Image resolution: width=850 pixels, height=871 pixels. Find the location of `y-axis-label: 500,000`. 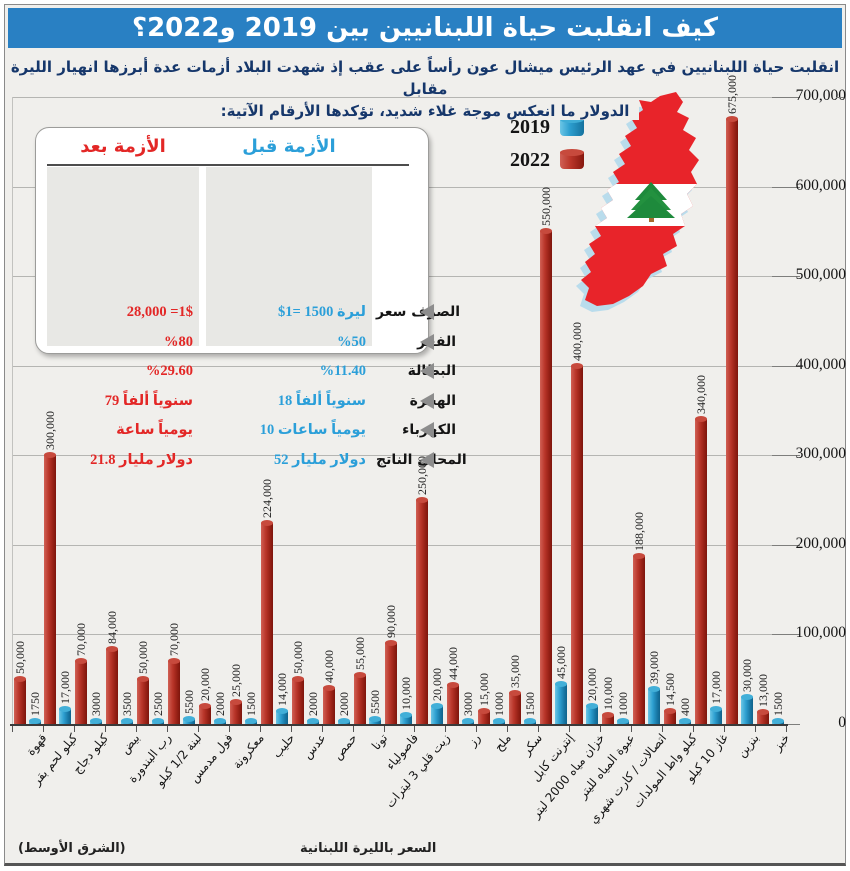

y-axis-label: 500,000 is located at coordinates (820, 275).